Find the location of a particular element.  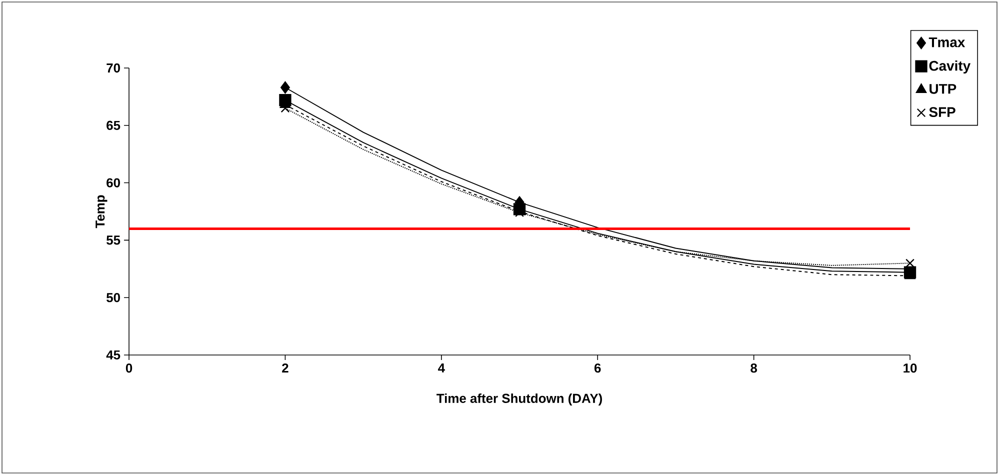

x-axis-title: Time after Shutdown (DAY) is located at coordinates (519, 399).